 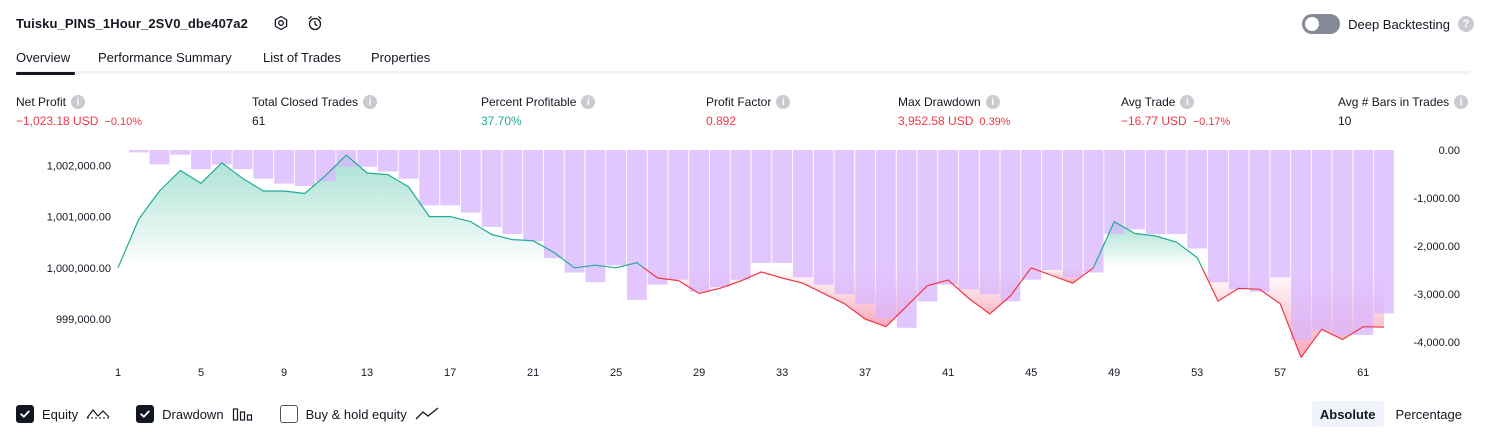 What do you see at coordinates (501, 121) in the screenshot?
I see `metric-value: 37.70%` at bounding box center [501, 121].